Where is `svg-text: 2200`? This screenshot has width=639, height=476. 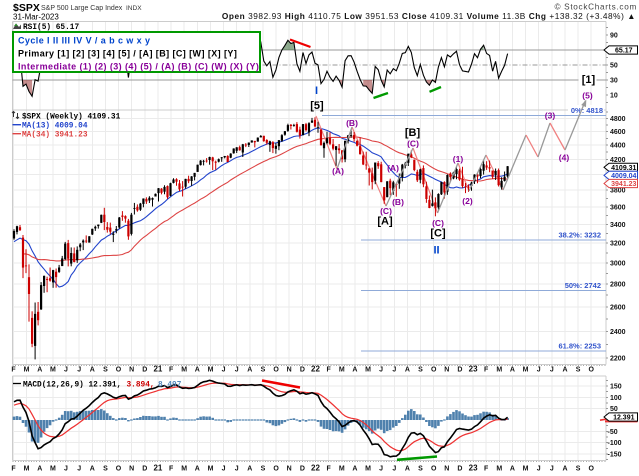 svg-text: 2200 is located at coordinates (618, 359).